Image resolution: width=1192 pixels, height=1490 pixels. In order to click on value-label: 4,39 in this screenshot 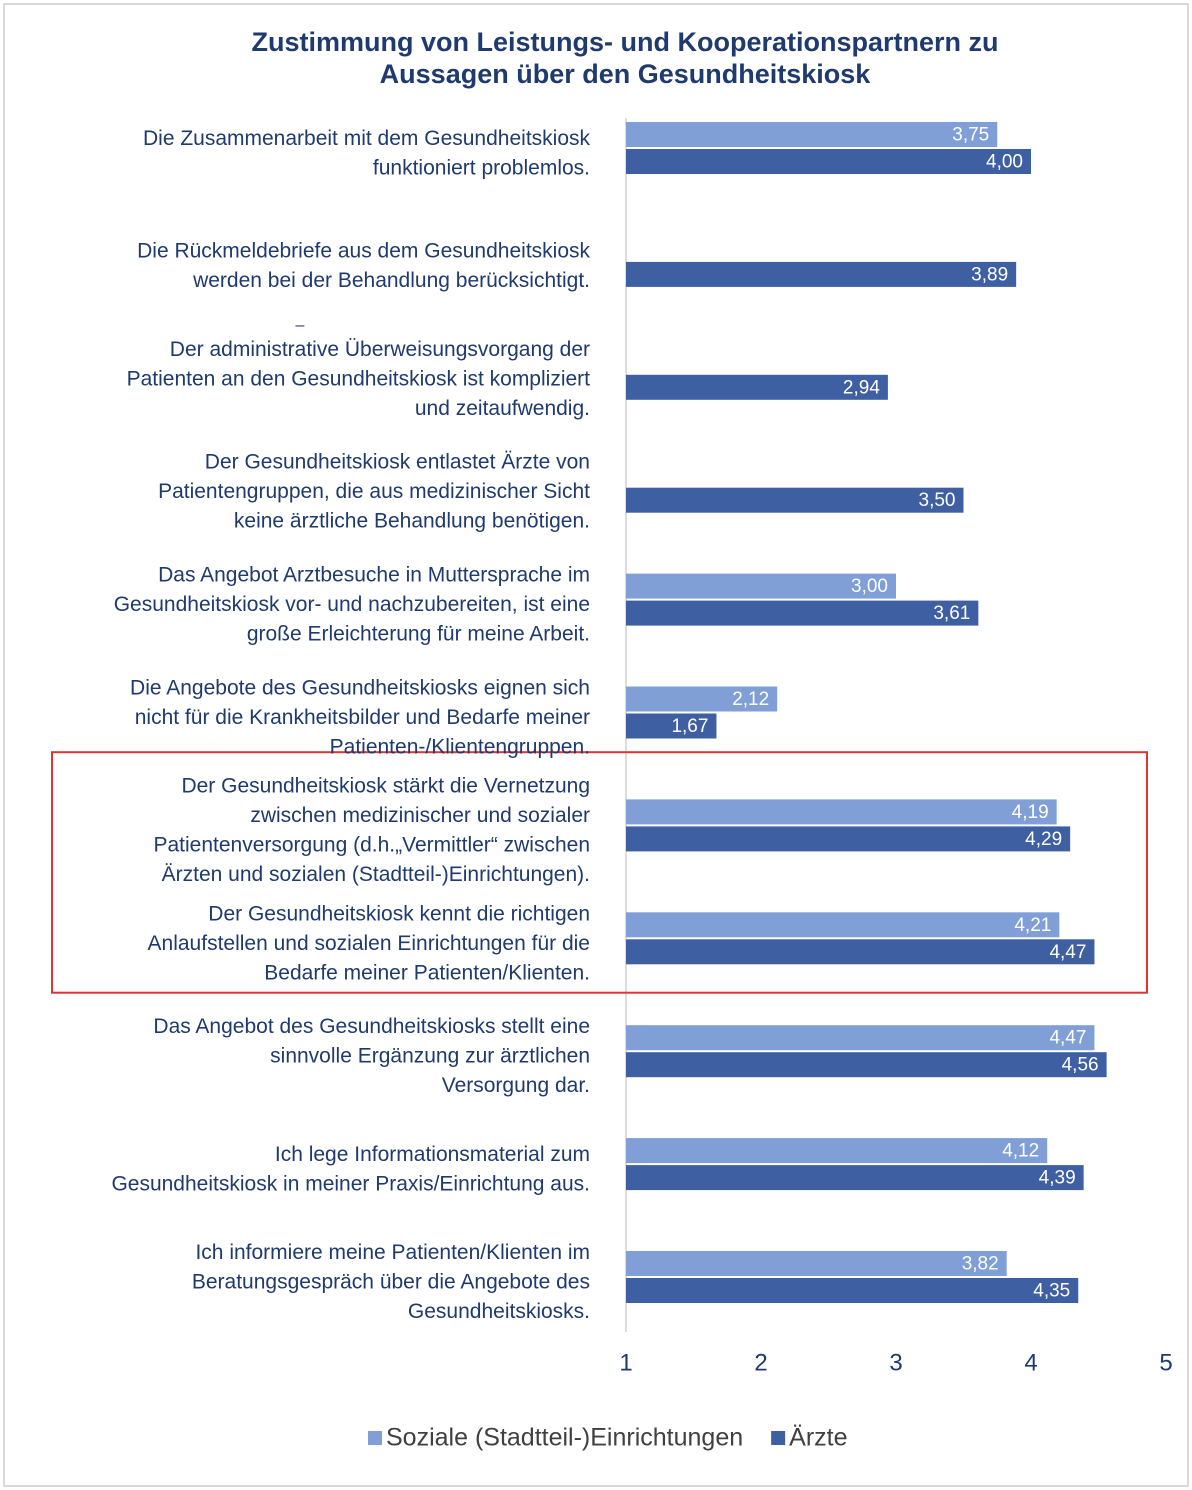, I will do `click(1057, 1178)`.